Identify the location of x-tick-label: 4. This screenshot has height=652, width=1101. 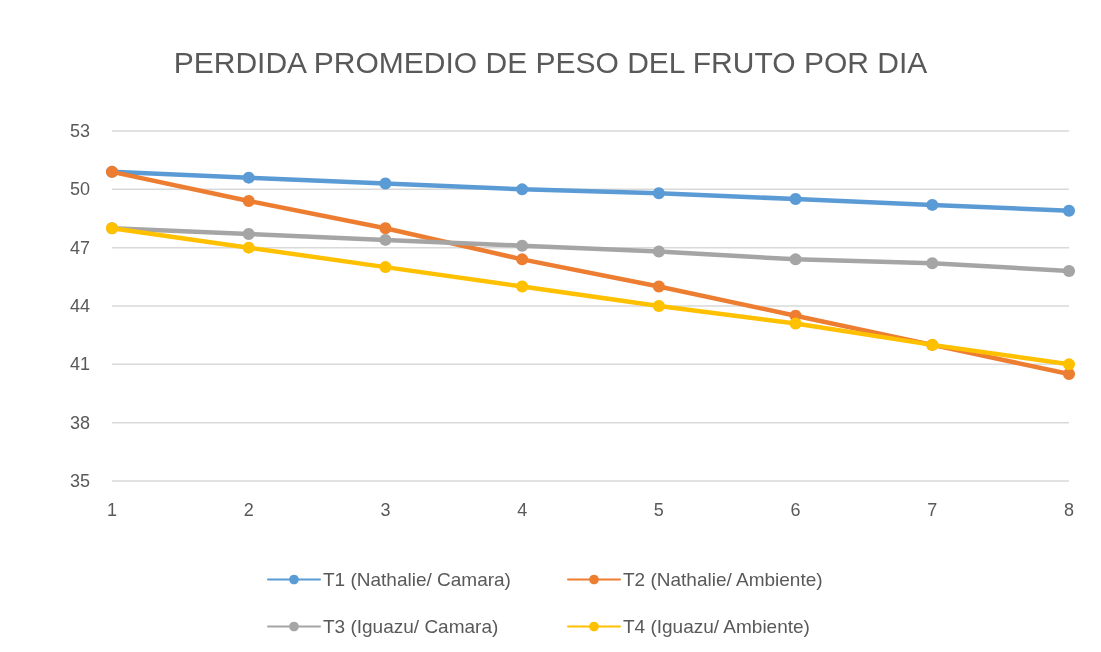
(522, 510).